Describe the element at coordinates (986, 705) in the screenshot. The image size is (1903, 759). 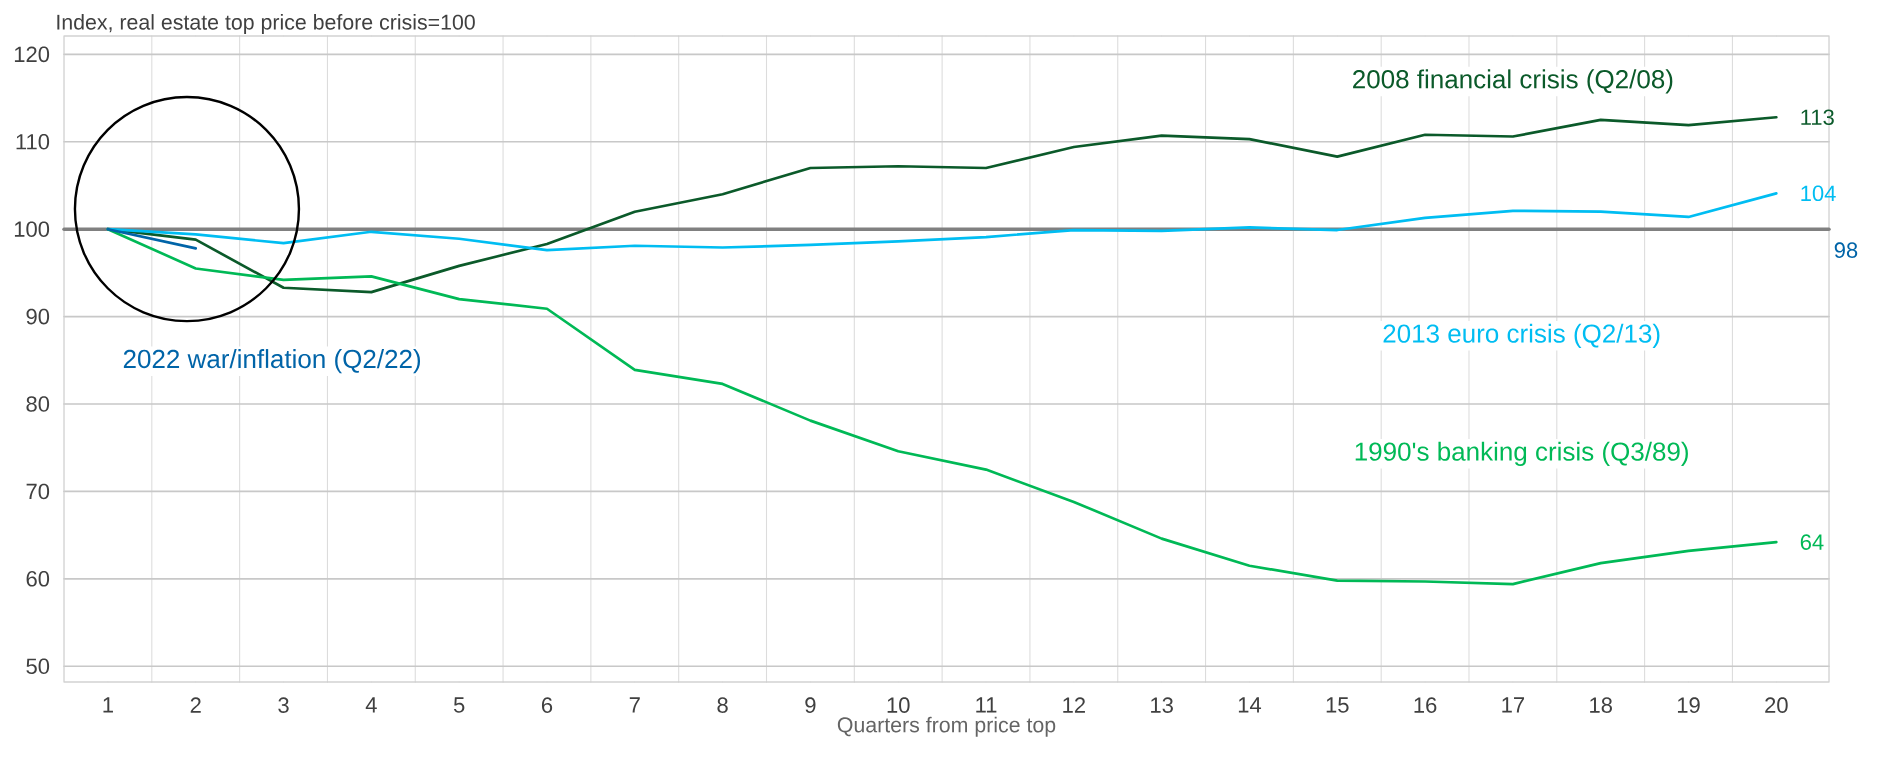
I see `x-tick-label: 11` at that location.